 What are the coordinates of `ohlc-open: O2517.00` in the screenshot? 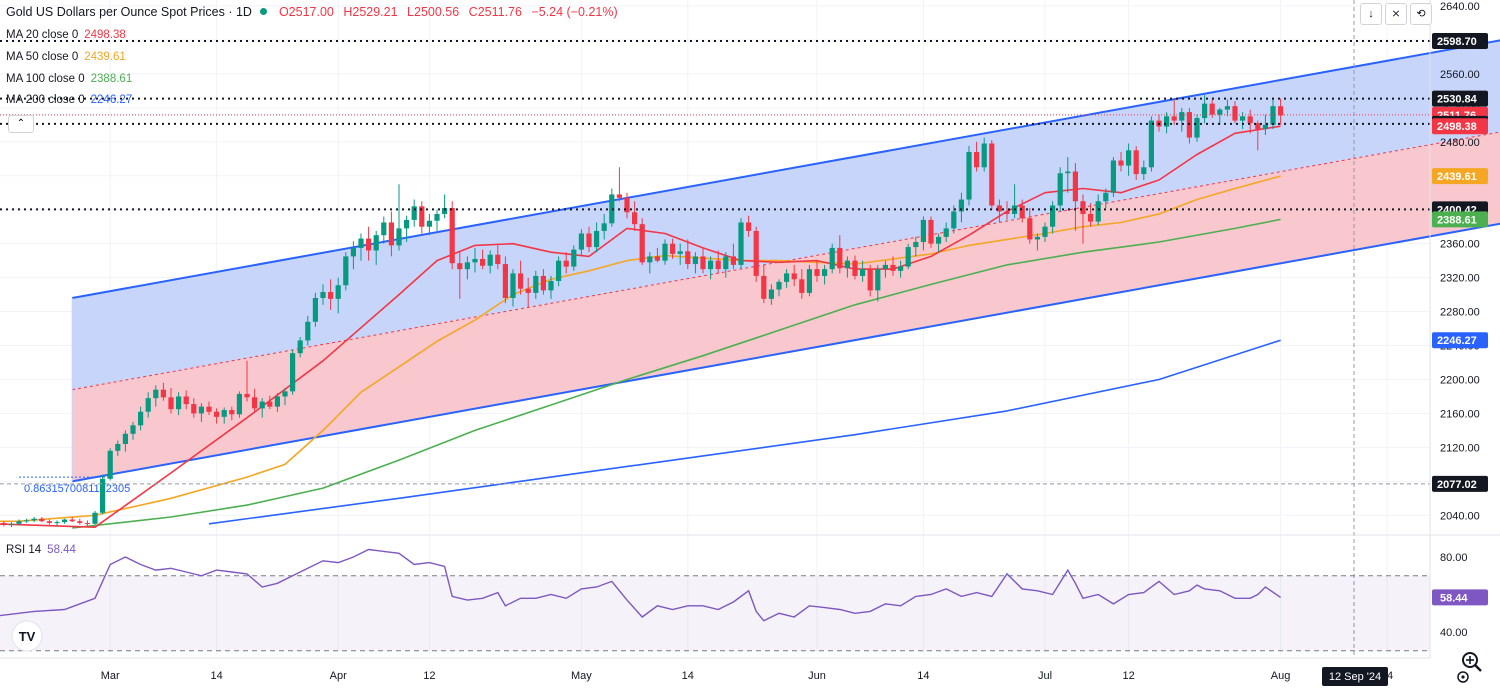 It's located at (306, 12).